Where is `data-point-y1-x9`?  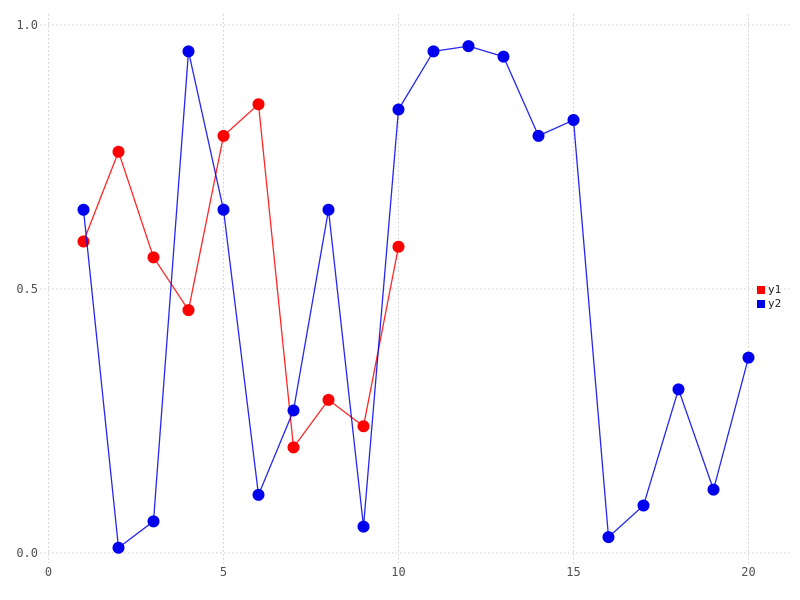 data-point-y1-x9 is located at coordinates (363, 426).